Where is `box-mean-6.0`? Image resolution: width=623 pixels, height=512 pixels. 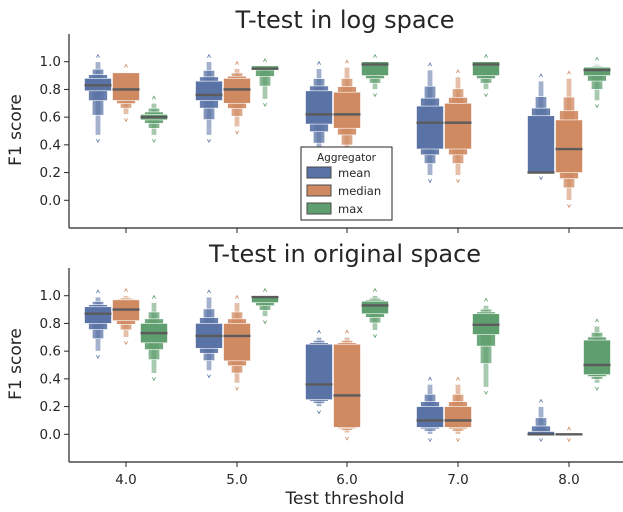
box-mean-6.0 is located at coordinates (319, 113).